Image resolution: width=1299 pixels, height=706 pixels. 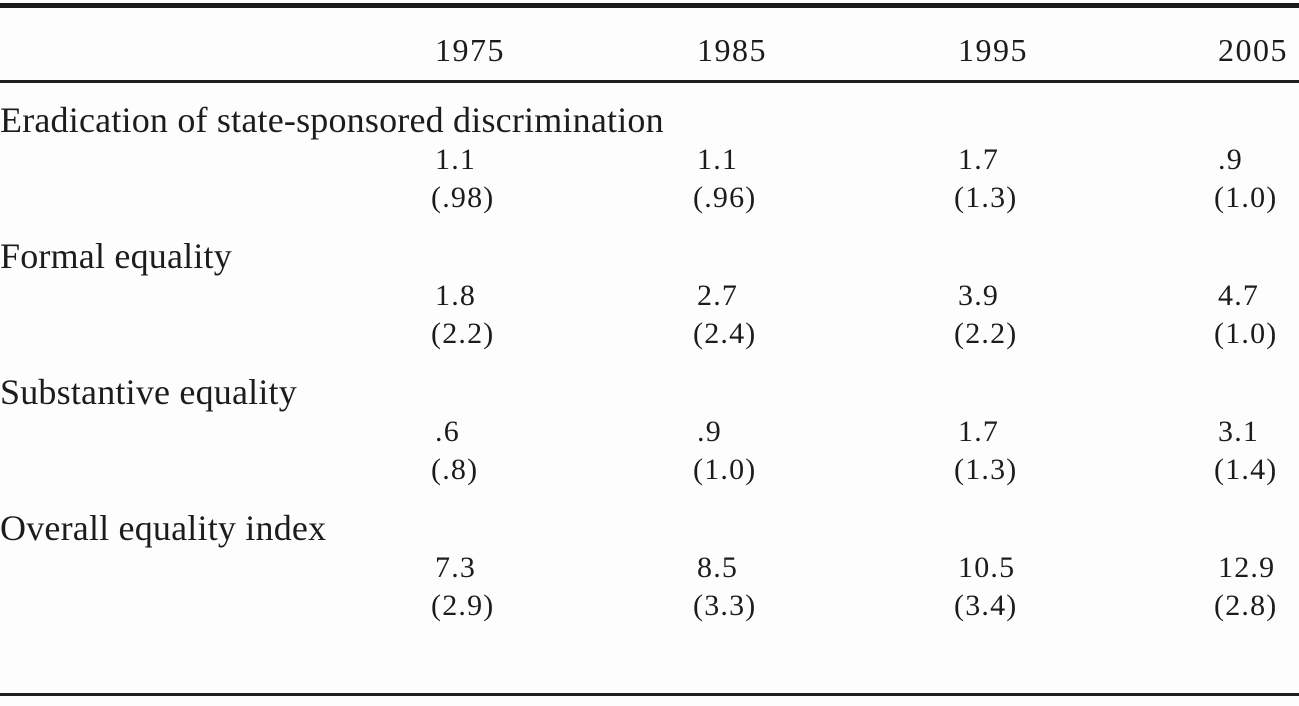 What do you see at coordinates (649, 5) in the screenshot?
I see `top-rule` at bounding box center [649, 5].